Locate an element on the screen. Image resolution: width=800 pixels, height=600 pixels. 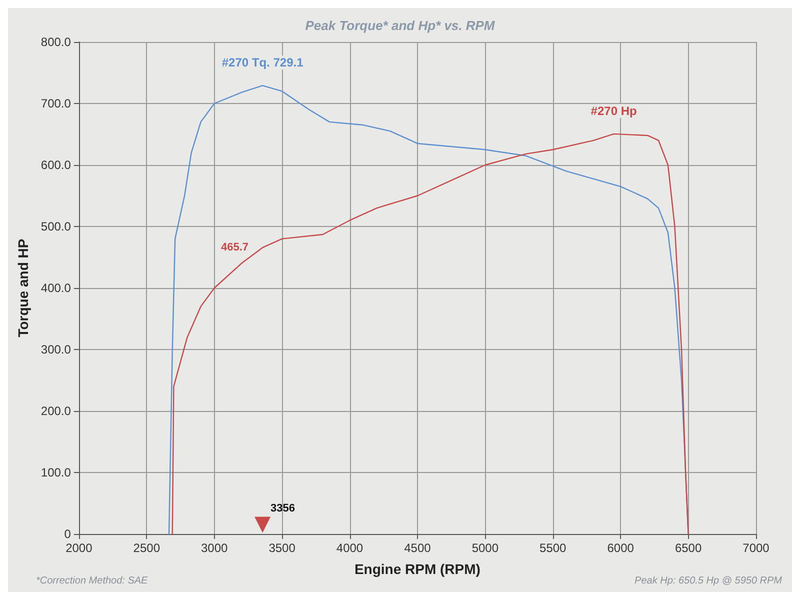
y-tick-label: 500.0 is located at coordinates (56, 227).